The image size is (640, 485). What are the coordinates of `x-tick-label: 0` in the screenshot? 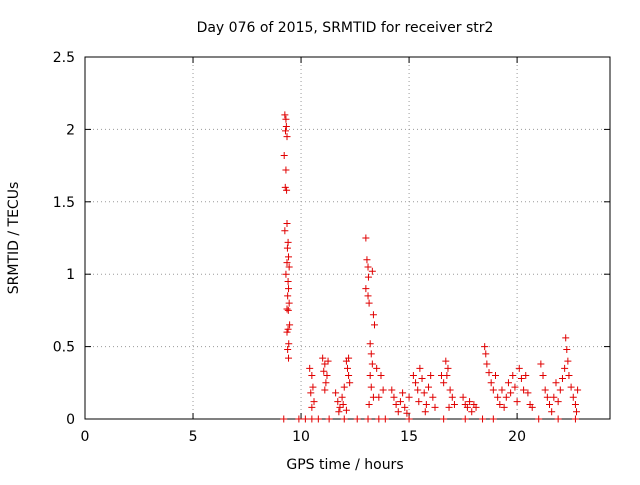 It's located at (85, 437).